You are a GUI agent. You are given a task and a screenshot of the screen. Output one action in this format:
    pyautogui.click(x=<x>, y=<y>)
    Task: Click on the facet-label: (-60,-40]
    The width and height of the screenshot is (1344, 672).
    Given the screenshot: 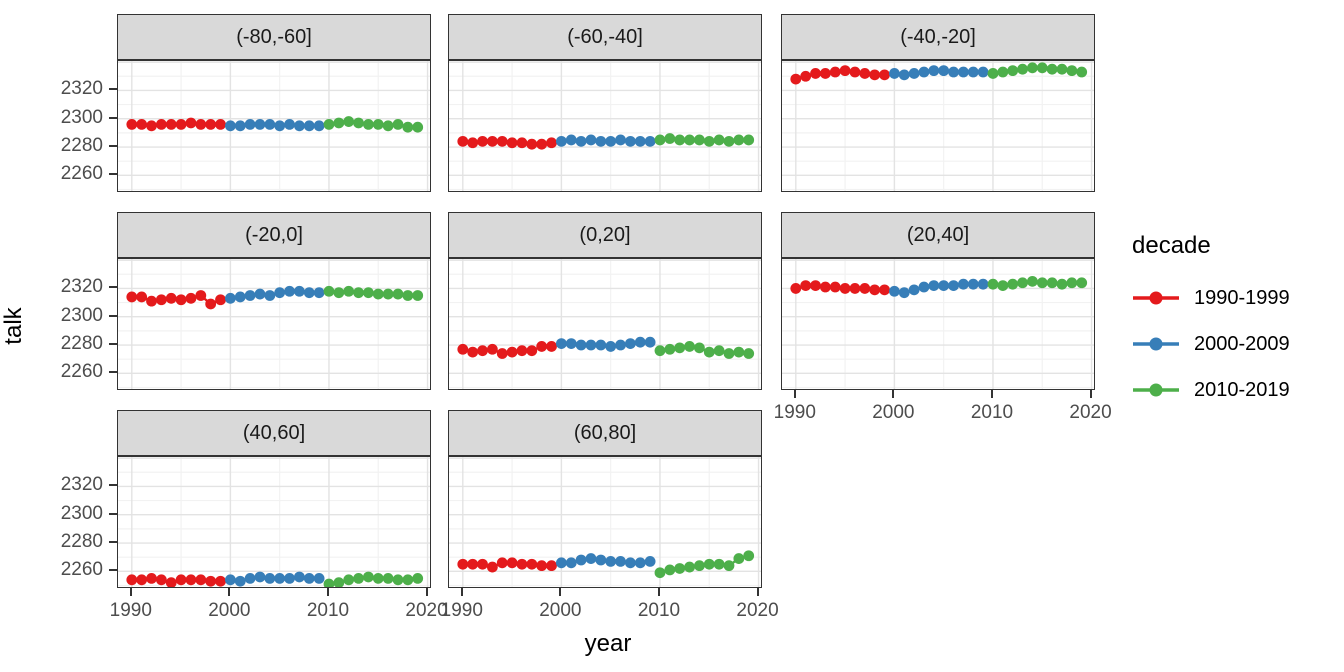 What is the action you would take?
    pyautogui.click(x=605, y=36)
    